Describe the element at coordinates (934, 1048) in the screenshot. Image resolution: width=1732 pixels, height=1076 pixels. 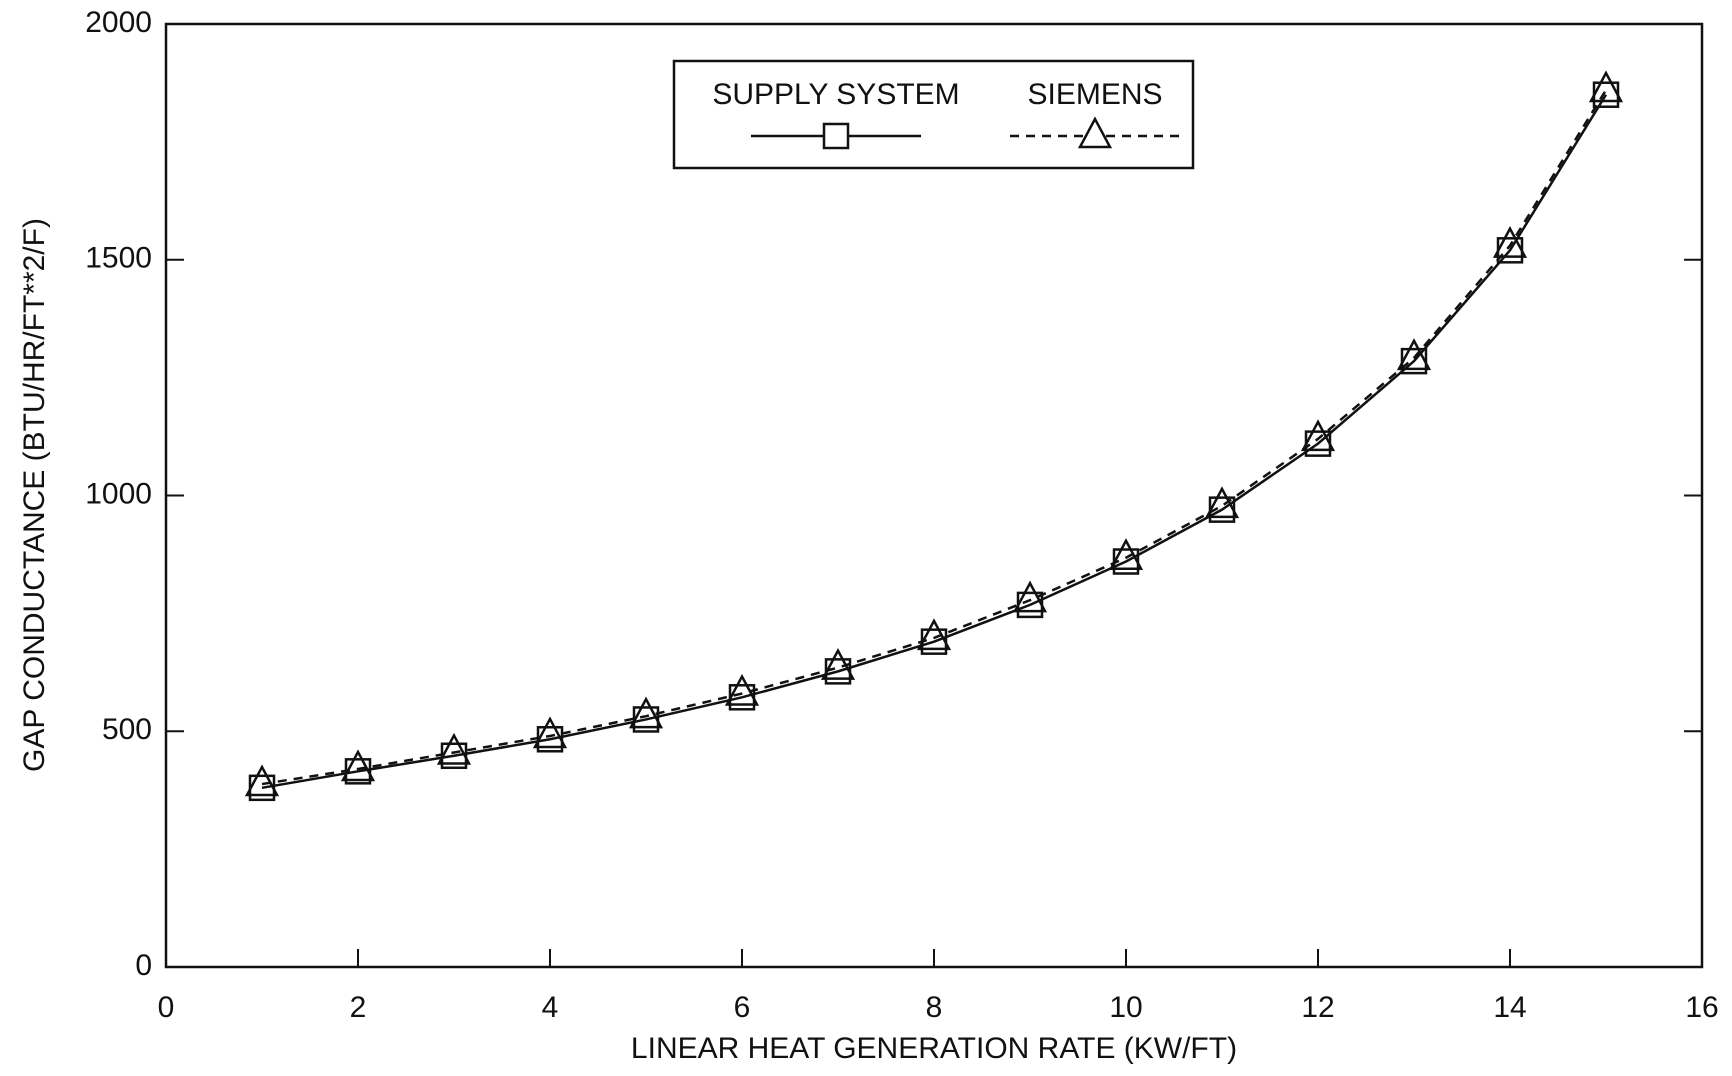
I see `x-axis-label: LINEAR HEAT GENERATION RATE (KW/FT)` at that location.